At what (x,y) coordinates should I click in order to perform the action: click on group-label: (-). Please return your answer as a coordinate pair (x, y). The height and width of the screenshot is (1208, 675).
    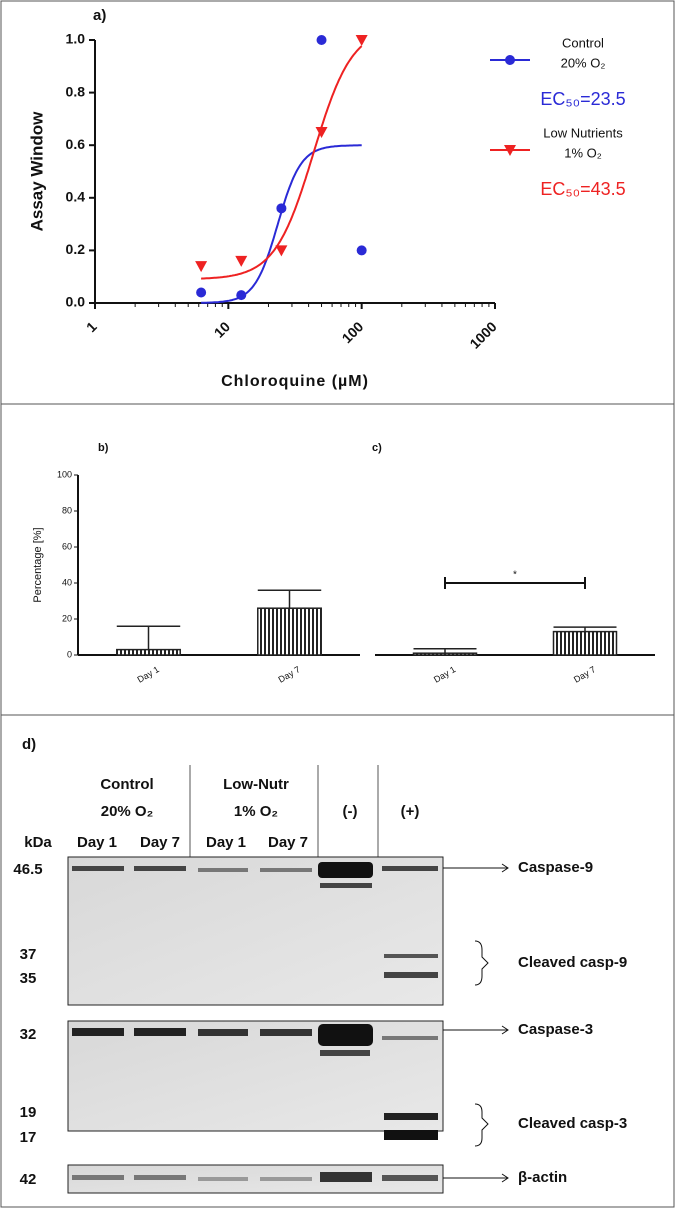
    Looking at the image, I should click on (350, 811).